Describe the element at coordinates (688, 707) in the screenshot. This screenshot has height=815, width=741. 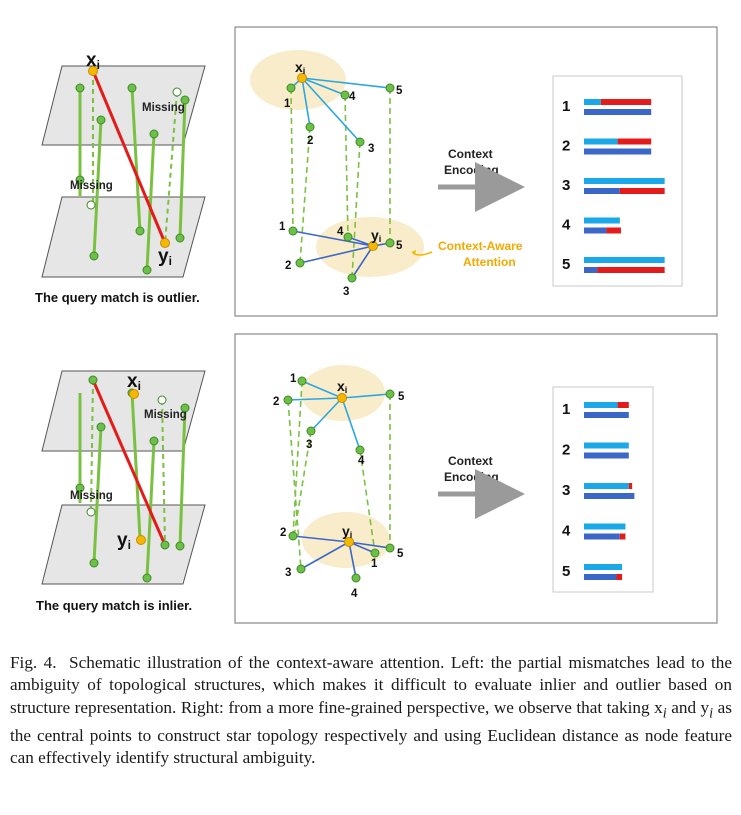
I see `caption-and: and y` at that location.